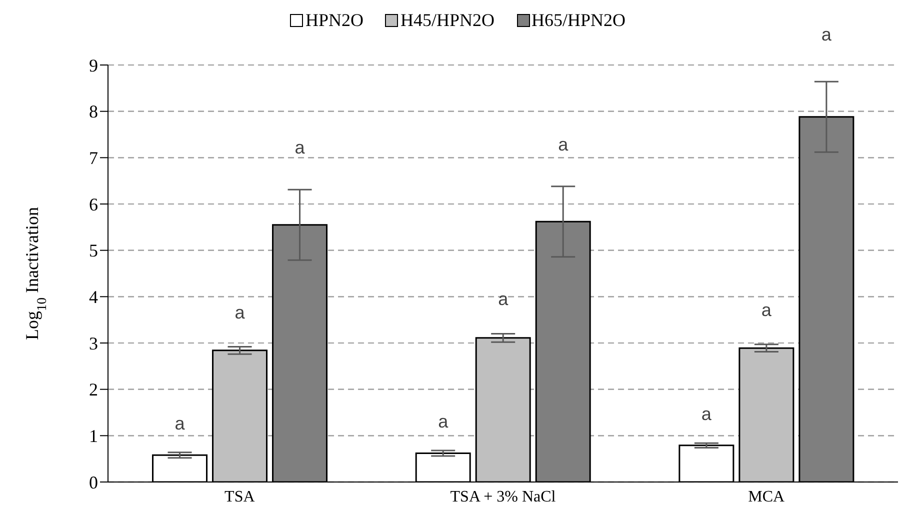 The image size is (917, 523). What do you see at coordinates (826, 34) in the screenshot?
I see `text: a` at bounding box center [826, 34].